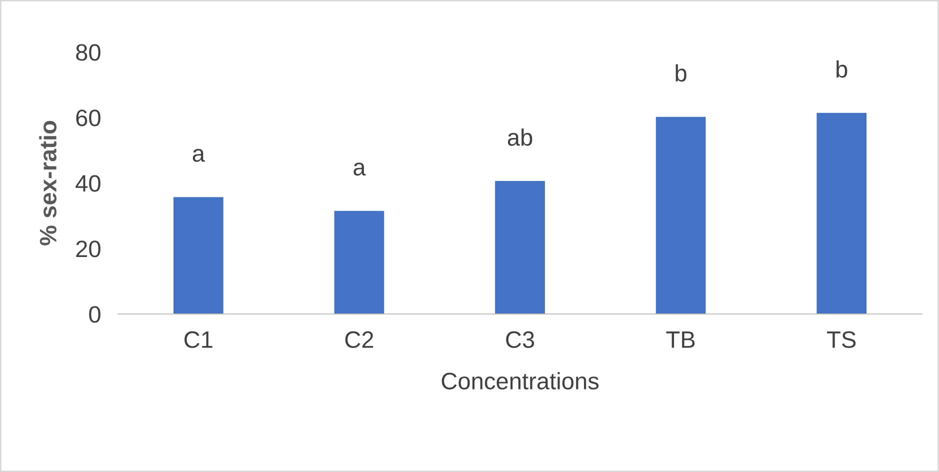 The width and height of the screenshot is (939, 472). What do you see at coordinates (520, 381) in the screenshot?
I see `x-axis-title: Concentrations` at bounding box center [520, 381].